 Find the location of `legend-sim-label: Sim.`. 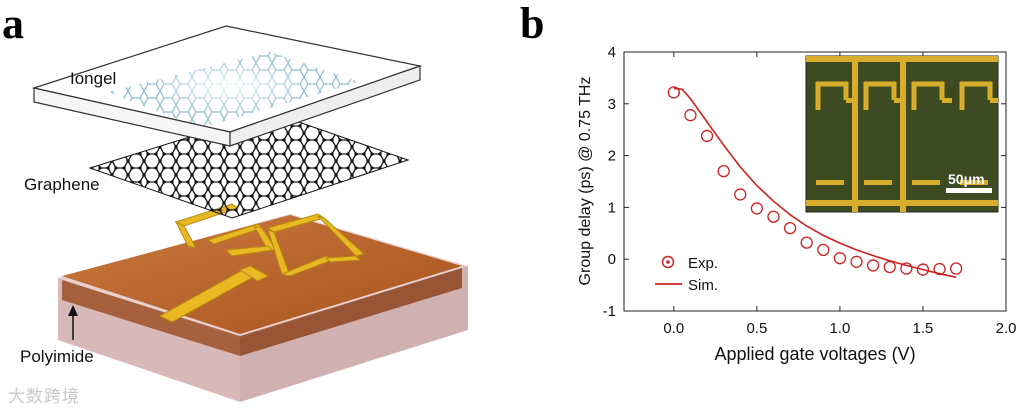

legend-sim-label: Sim. is located at coordinates (703, 285).